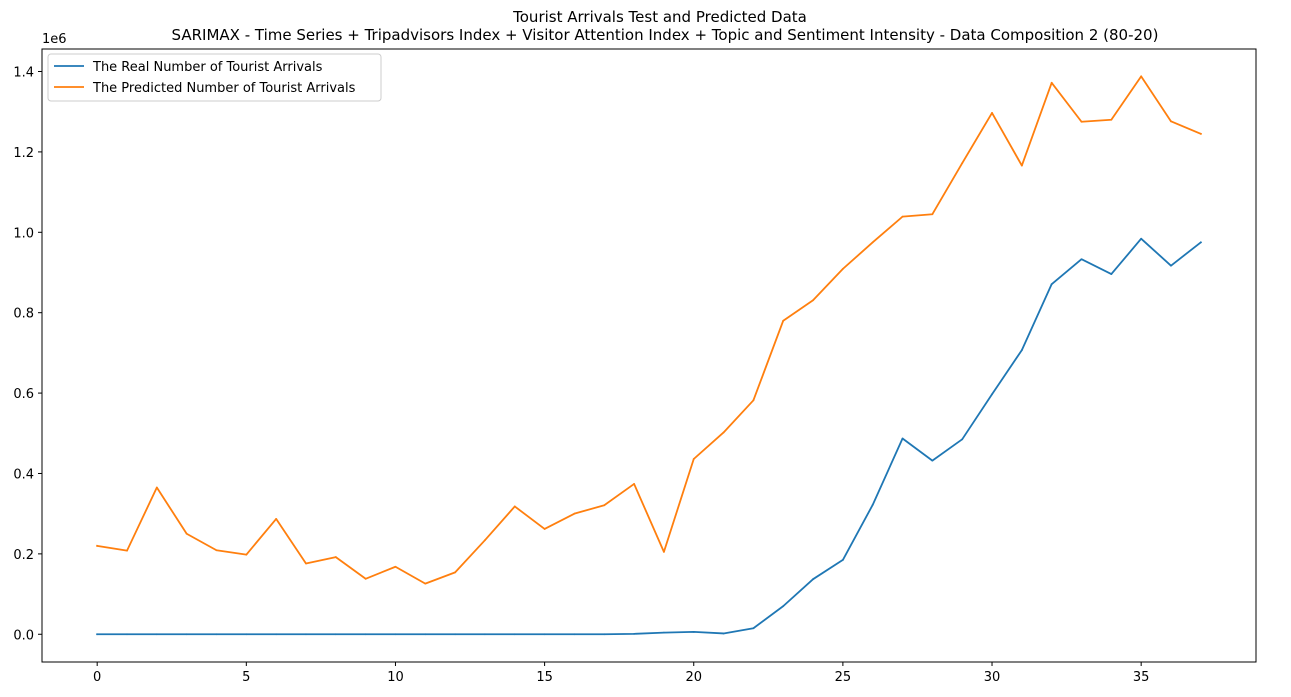  Describe the element at coordinates (544, 677) in the screenshot. I see `x-tick-label: 15` at that location.